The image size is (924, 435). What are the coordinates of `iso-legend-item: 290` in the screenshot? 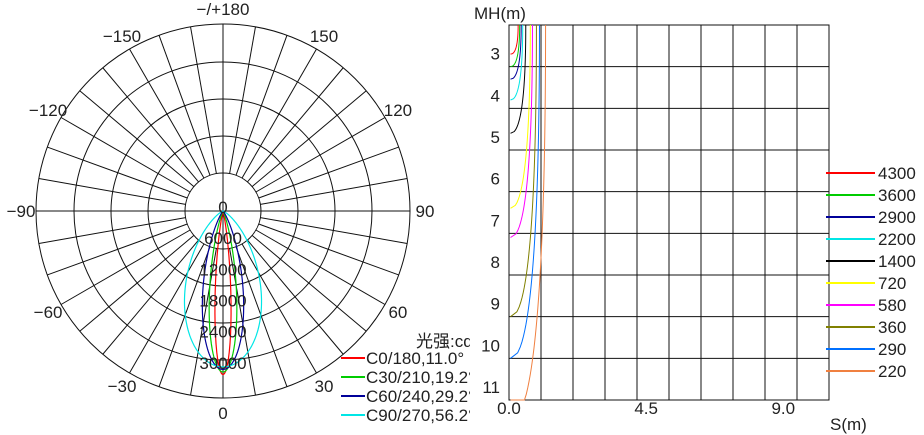 It's located at (866, 349).